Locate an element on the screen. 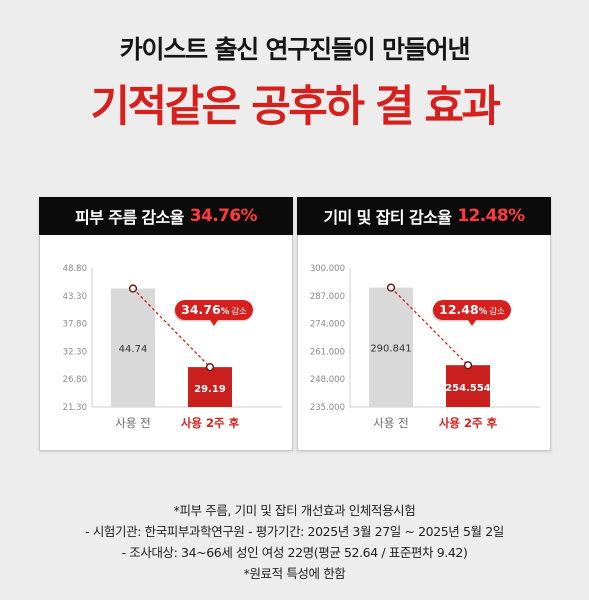  chart-title-percent: 12.48% is located at coordinates (491, 216).